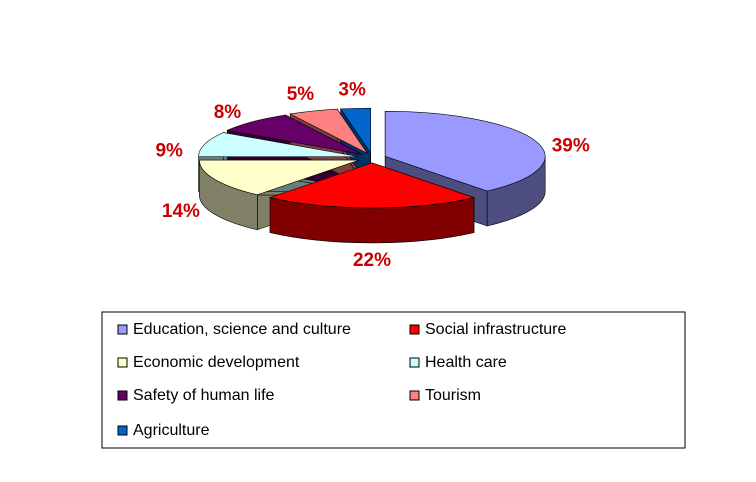 Image resolution: width=756 pixels, height=482 pixels. Describe the element at coordinates (216, 362) in the screenshot. I see `legend-label: Economic development` at that location.